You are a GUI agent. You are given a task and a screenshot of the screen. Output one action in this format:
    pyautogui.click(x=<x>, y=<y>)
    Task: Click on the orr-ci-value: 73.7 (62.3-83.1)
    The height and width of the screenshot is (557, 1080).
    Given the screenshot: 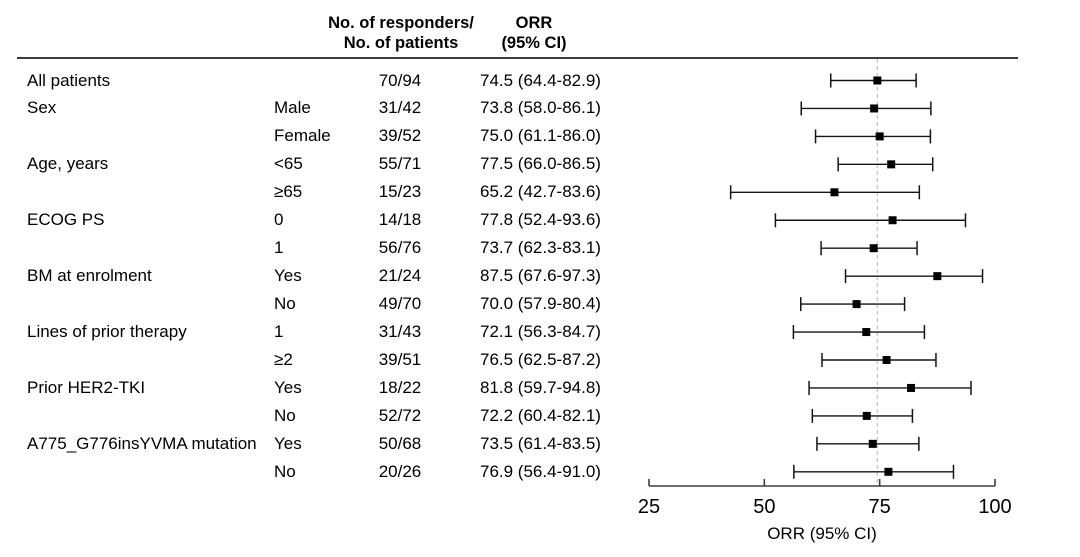 What is the action you would take?
    pyautogui.click(x=540, y=248)
    